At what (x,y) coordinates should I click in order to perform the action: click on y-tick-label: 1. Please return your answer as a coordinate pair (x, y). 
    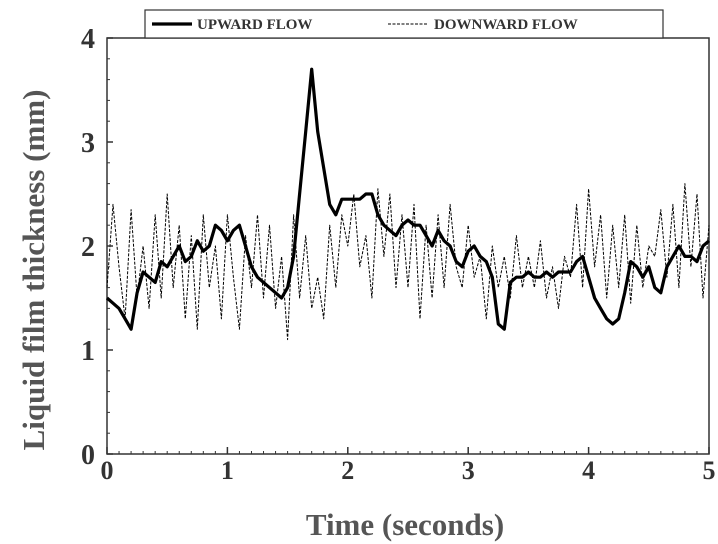
    Looking at the image, I should click on (88, 351).